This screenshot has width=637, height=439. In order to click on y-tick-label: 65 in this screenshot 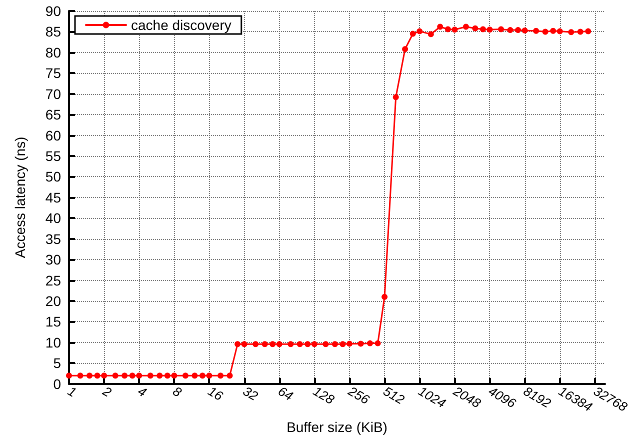, I will do `click(53, 114)`.